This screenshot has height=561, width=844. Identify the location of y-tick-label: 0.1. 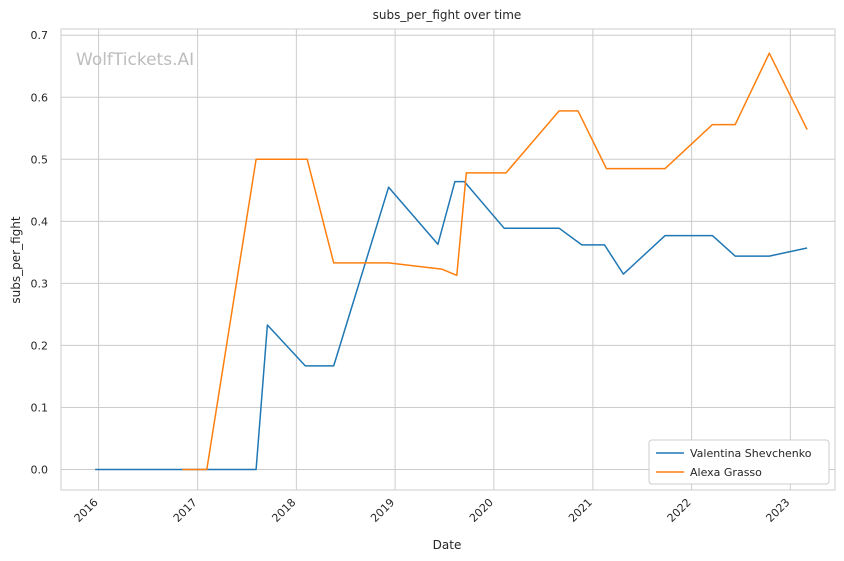
(40, 407).